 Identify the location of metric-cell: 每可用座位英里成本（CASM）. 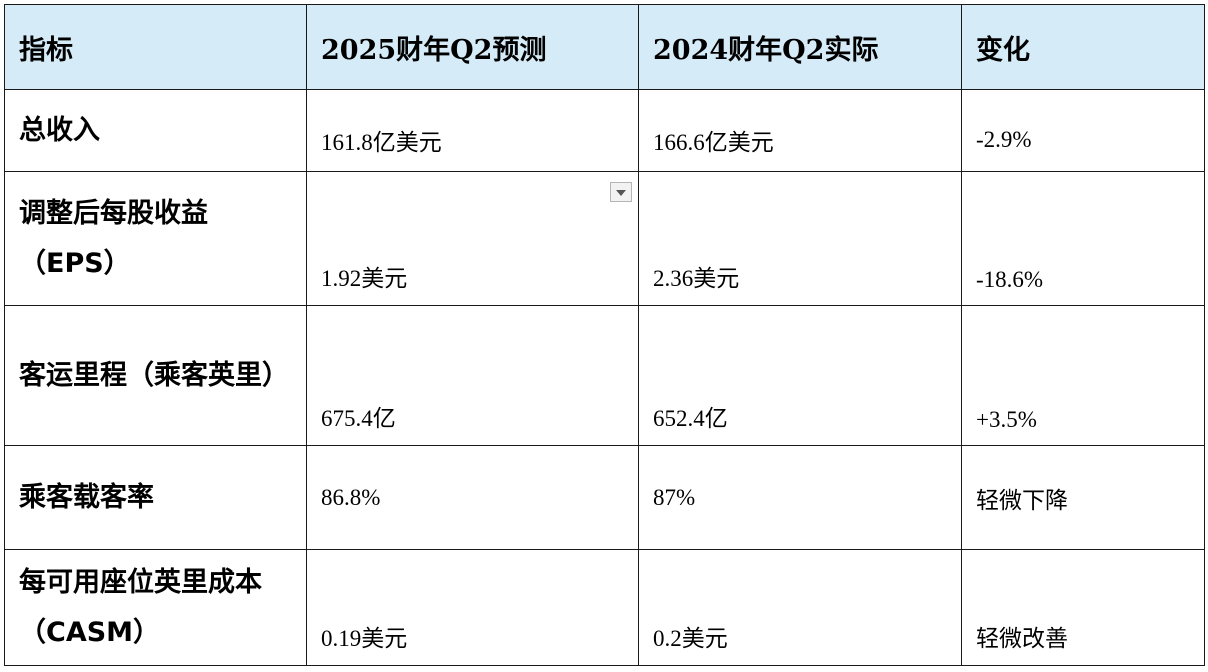
(155, 607).